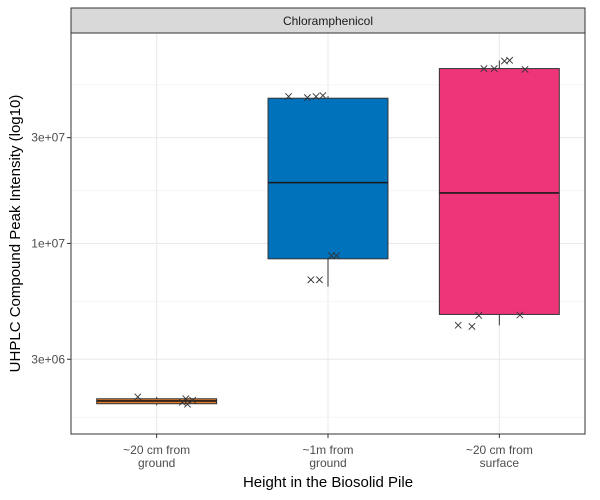  I want to click on x-tick-label-line: ~1m from, so click(327, 450).